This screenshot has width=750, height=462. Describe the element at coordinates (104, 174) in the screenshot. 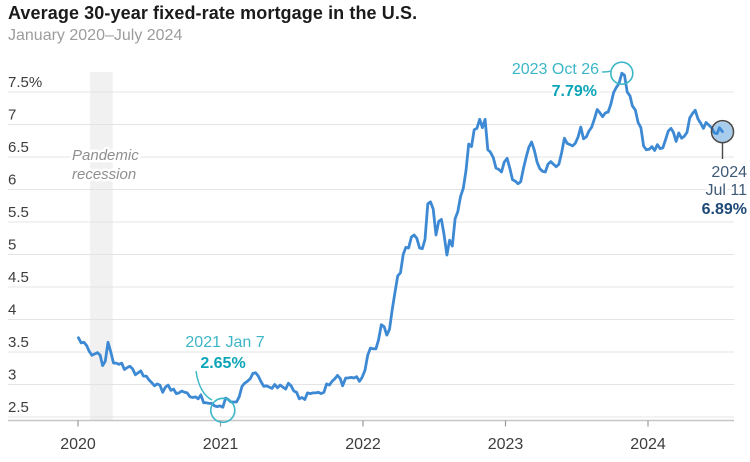

I see `recession-band-label-line2: recession` at that location.